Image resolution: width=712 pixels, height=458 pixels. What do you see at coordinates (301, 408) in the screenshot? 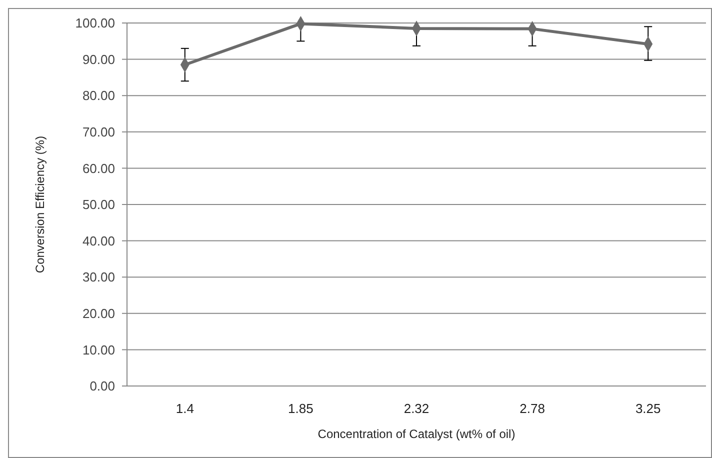
I see `x-tick-label: 1.85` at bounding box center [301, 408].